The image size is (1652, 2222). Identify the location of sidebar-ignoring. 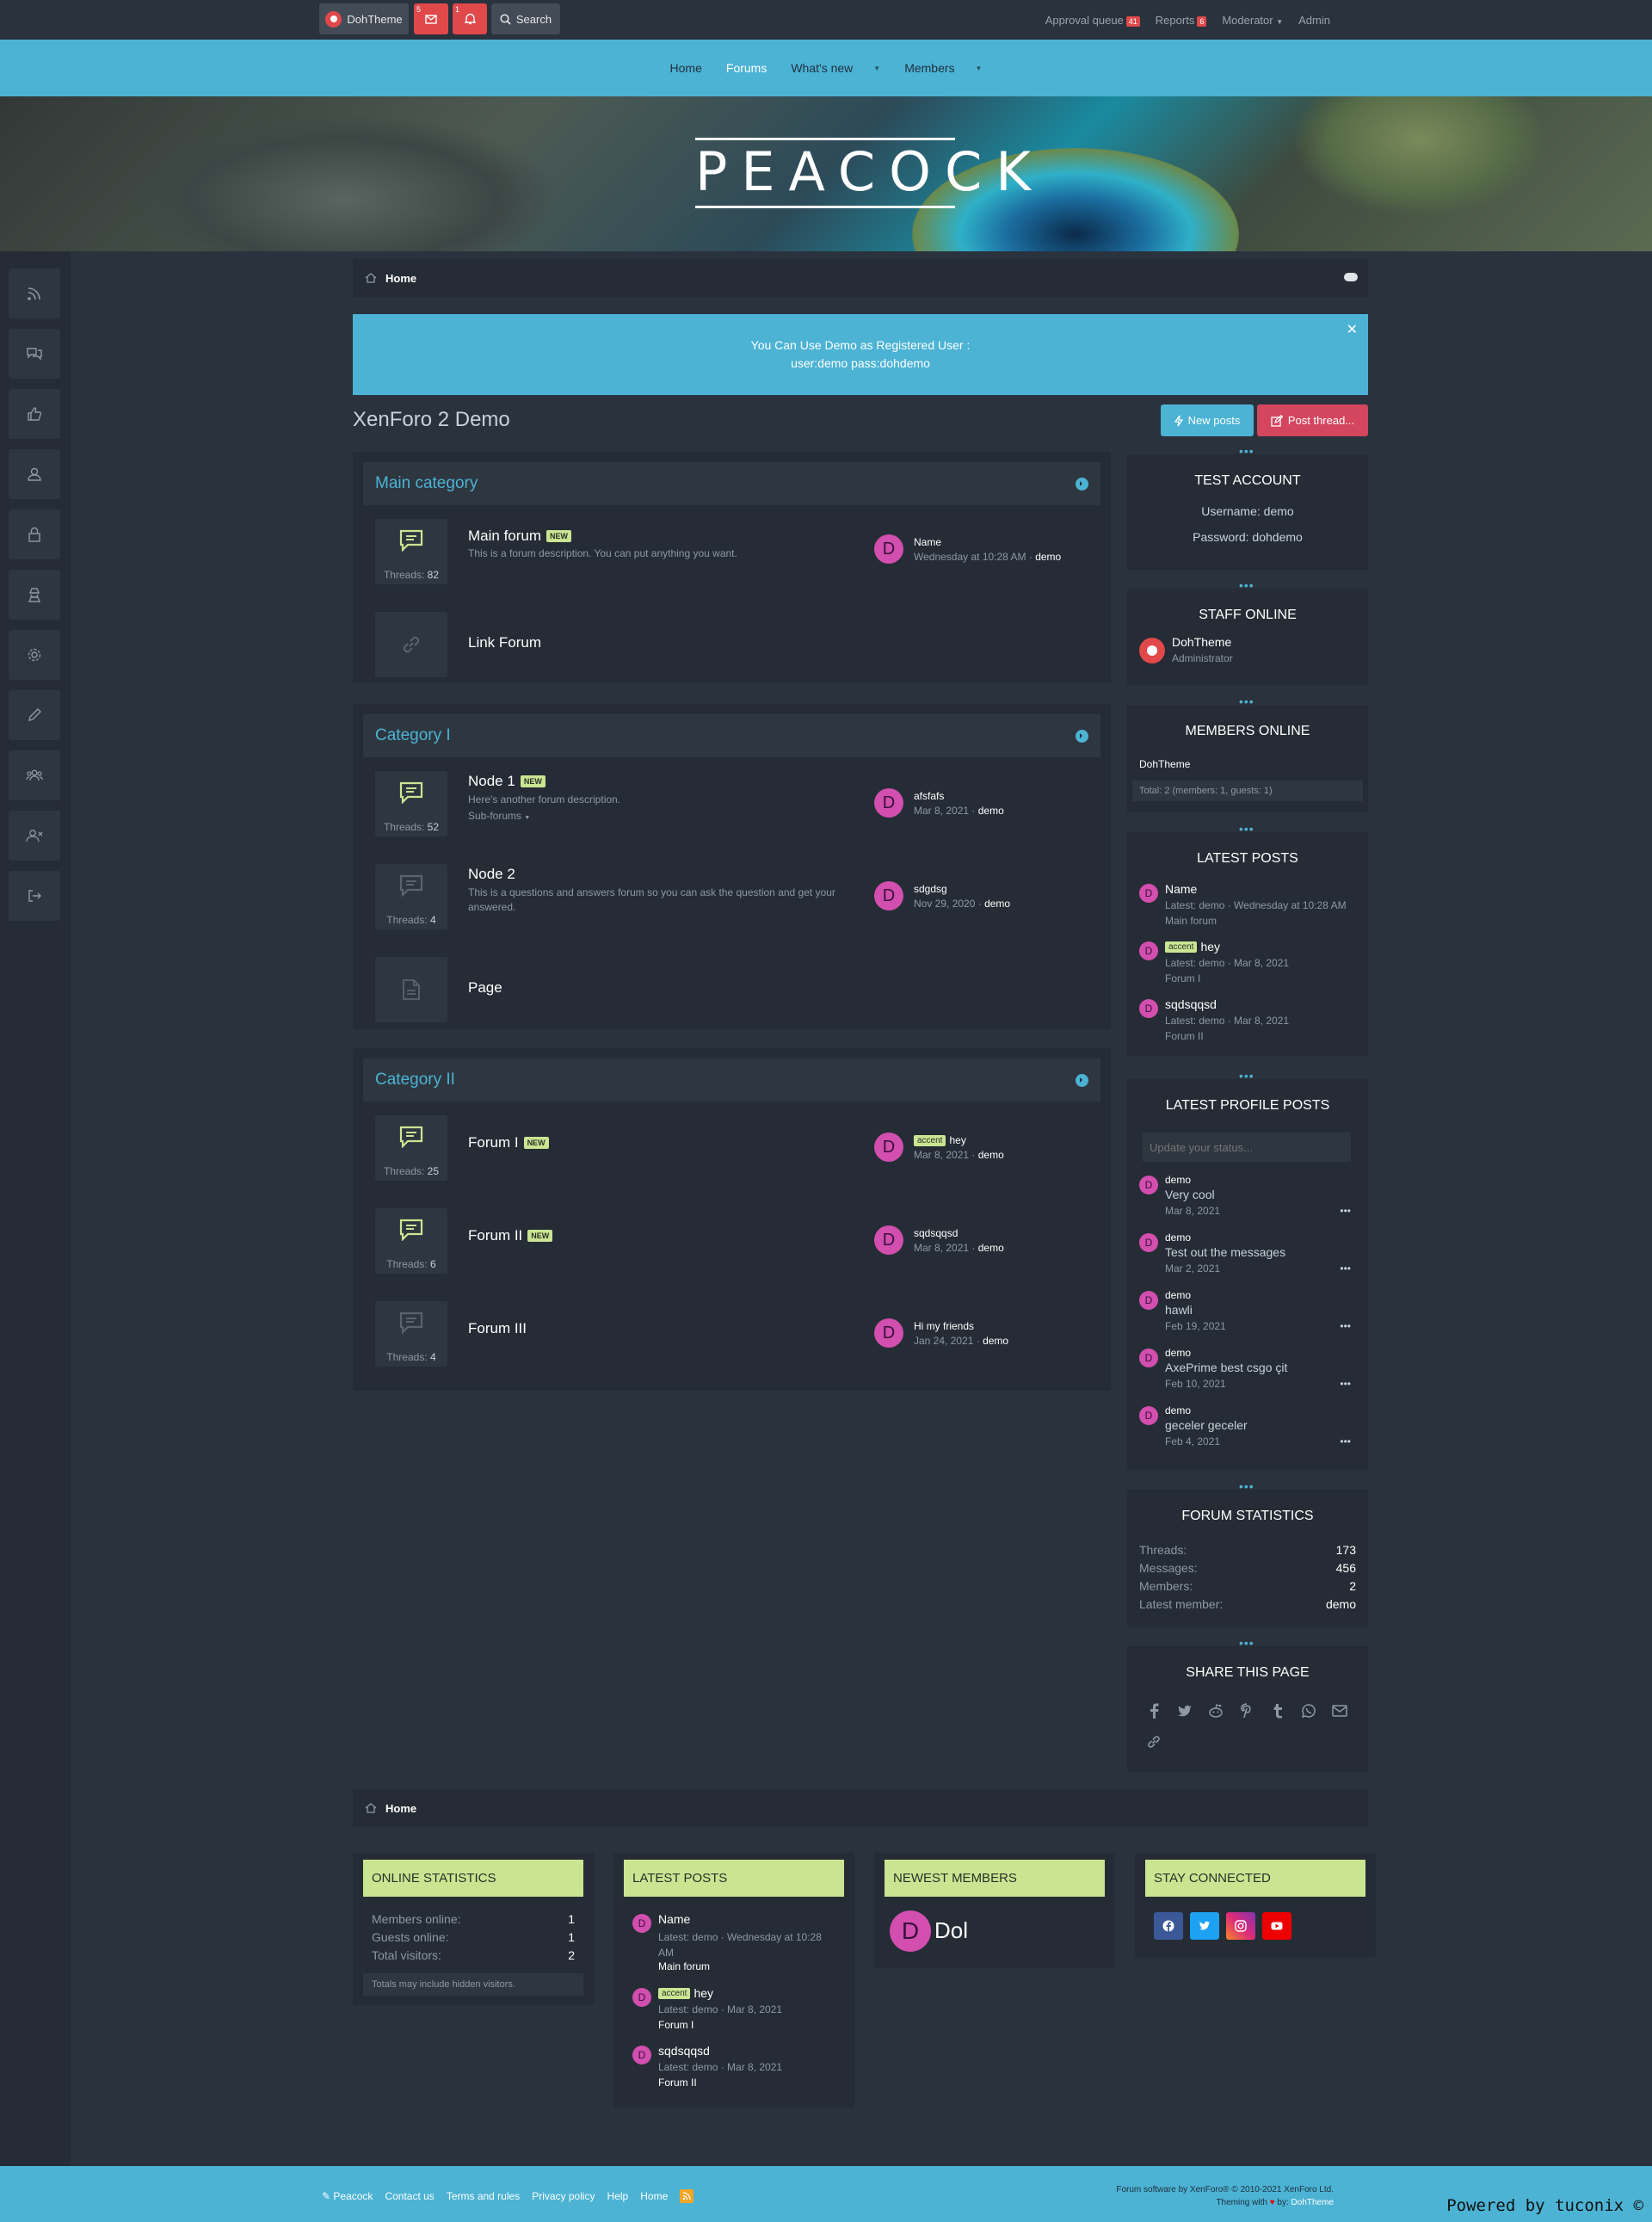
(34, 836).